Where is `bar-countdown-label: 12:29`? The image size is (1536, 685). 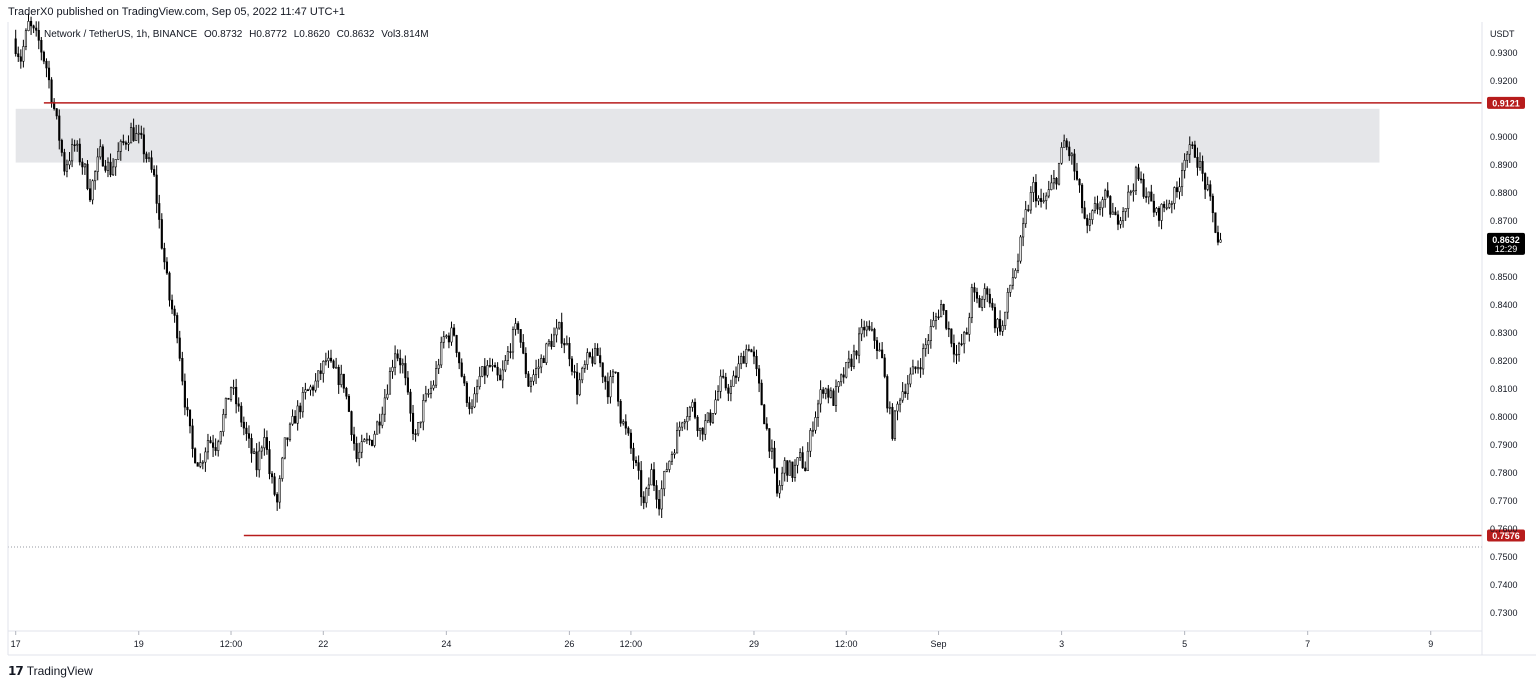 bar-countdown-label: 12:29 is located at coordinates (1506, 249).